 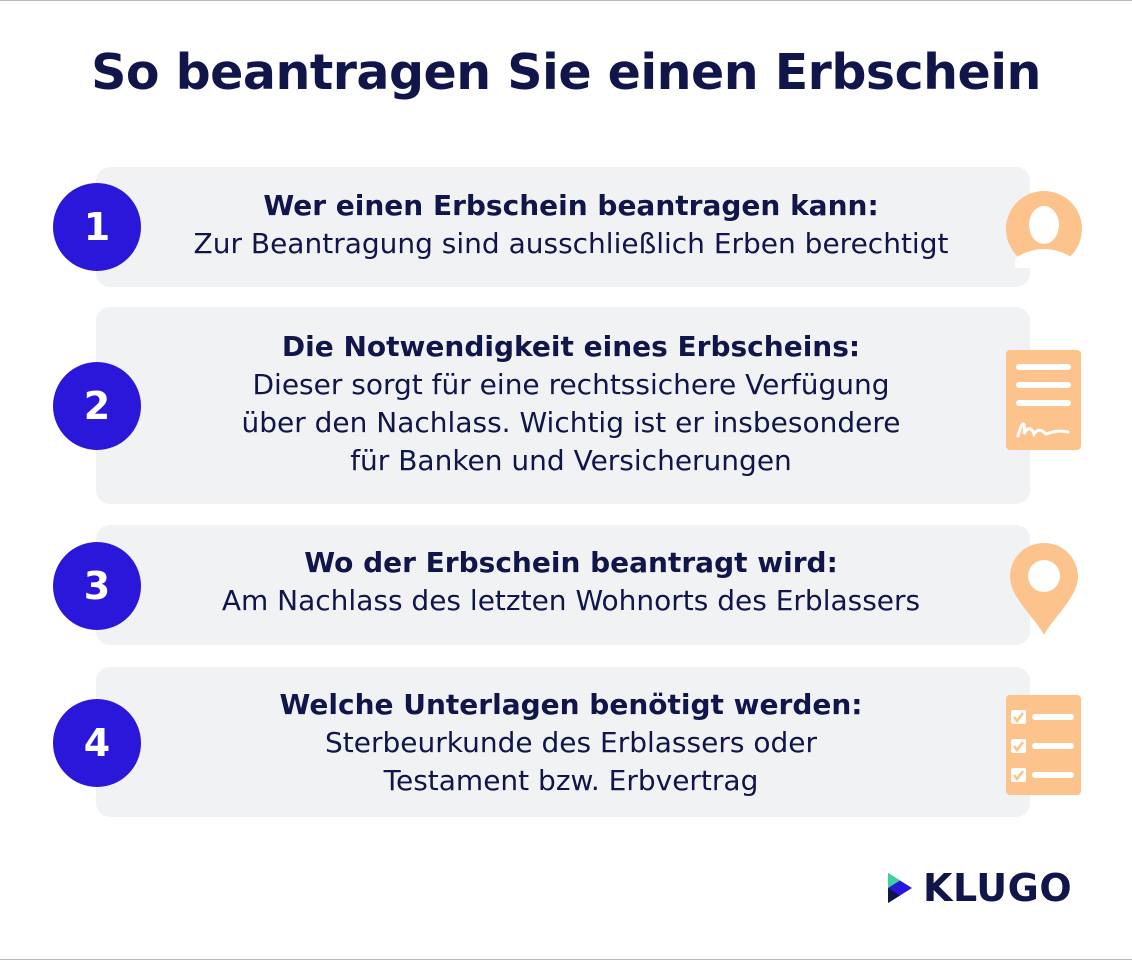 I want to click on checklist-icon, so click(x=1043, y=745).